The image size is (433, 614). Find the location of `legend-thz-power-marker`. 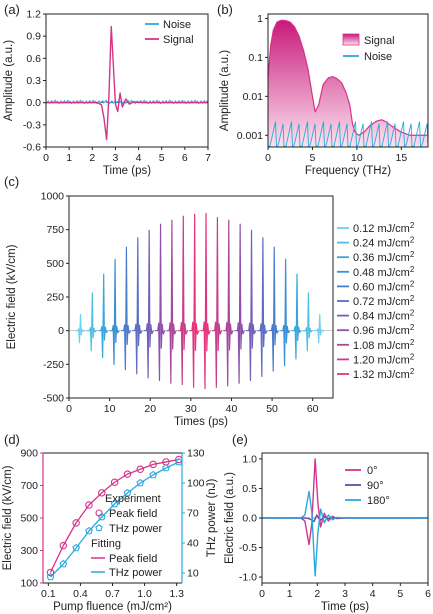

legend-thz-power-marker is located at coordinates (99, 528).